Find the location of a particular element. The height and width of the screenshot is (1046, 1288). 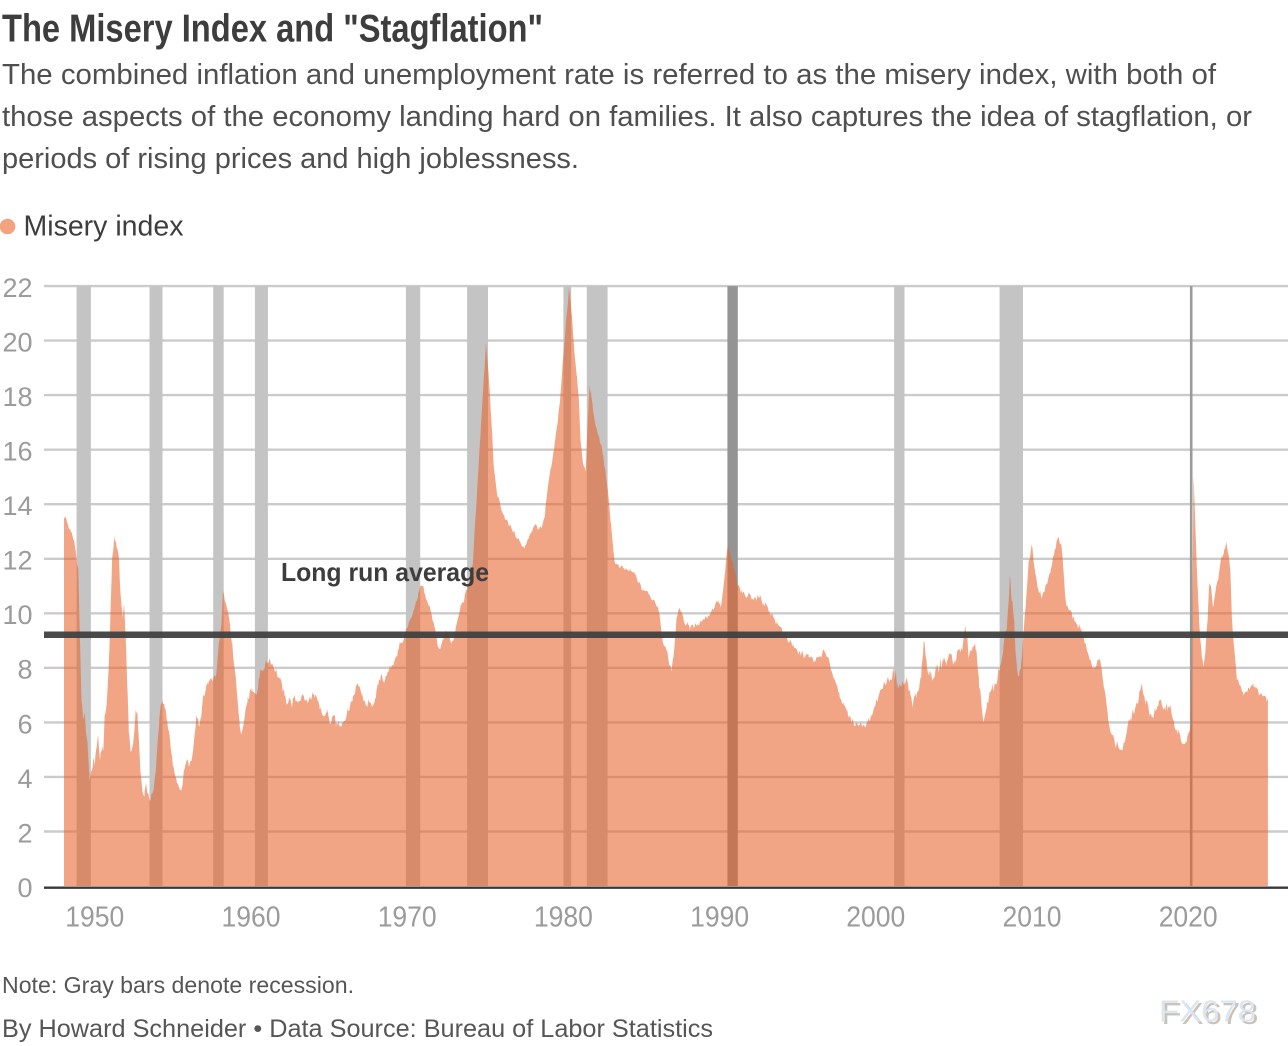

svg-text: 4 is located at coordinates (24, 779).